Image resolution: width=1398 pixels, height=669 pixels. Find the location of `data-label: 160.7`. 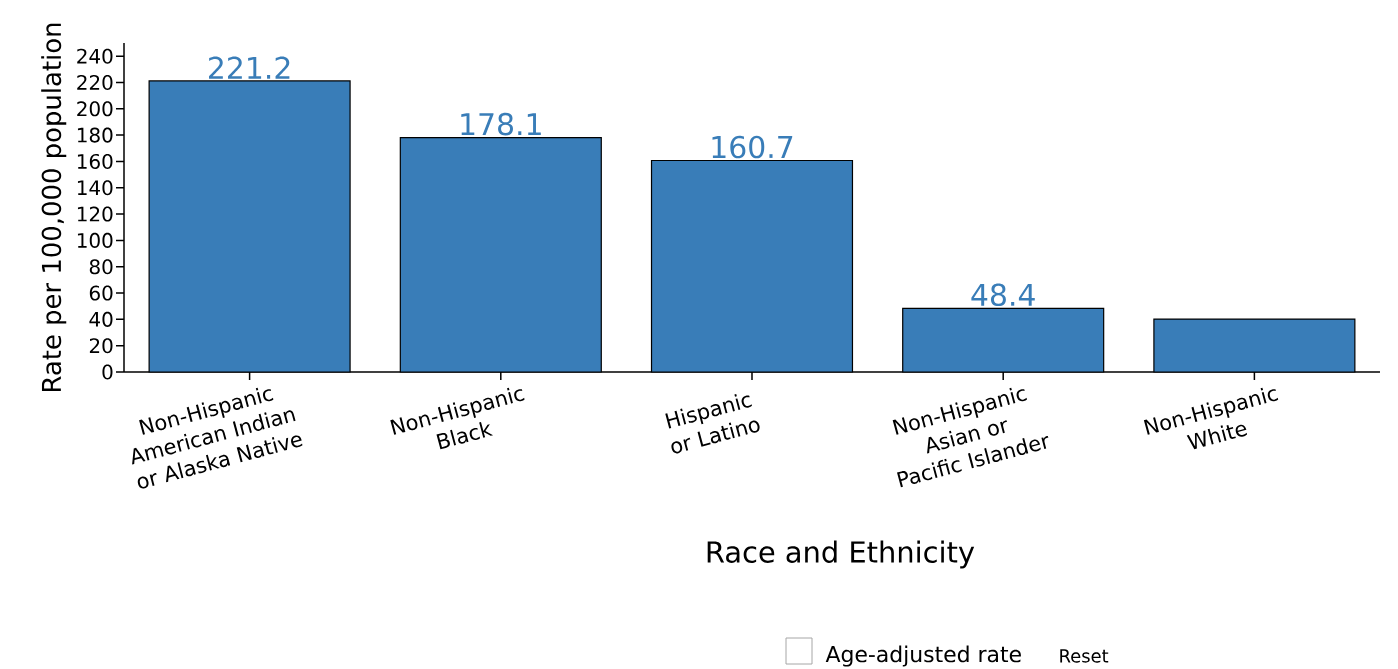

data-label: 160.7 is located at coordinates (752, 147).